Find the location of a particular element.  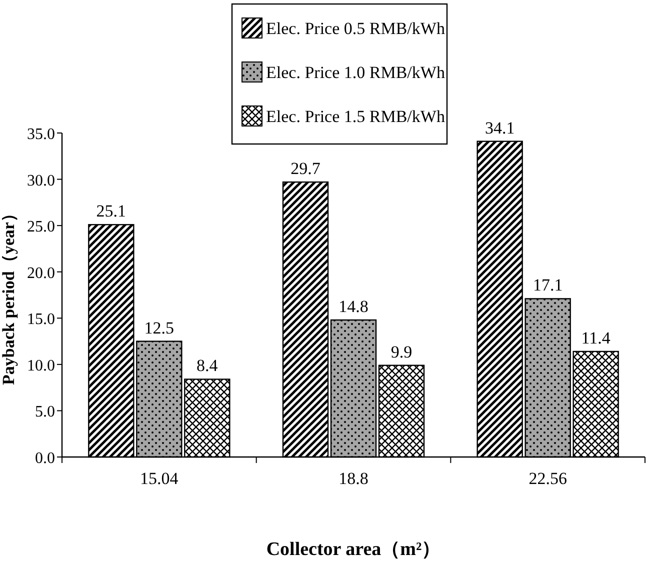

y-tick-label: 15.0 is located at coordinates (41, 319).